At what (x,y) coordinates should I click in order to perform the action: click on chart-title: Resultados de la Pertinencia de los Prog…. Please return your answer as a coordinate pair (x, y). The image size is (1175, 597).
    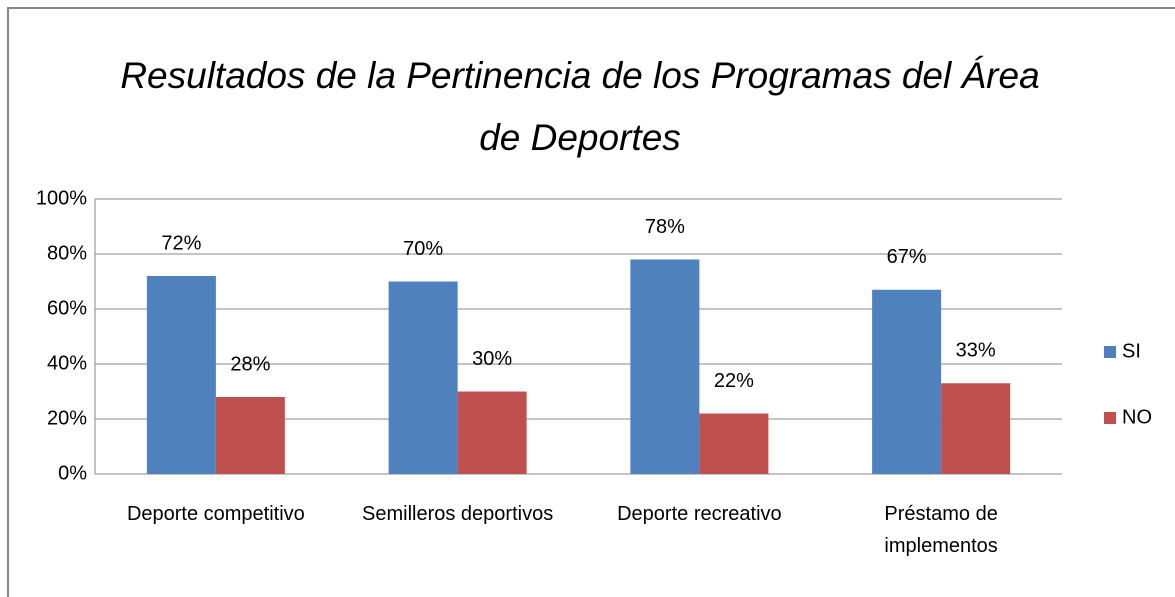
    Looking at the image, I should click on (580, 106).